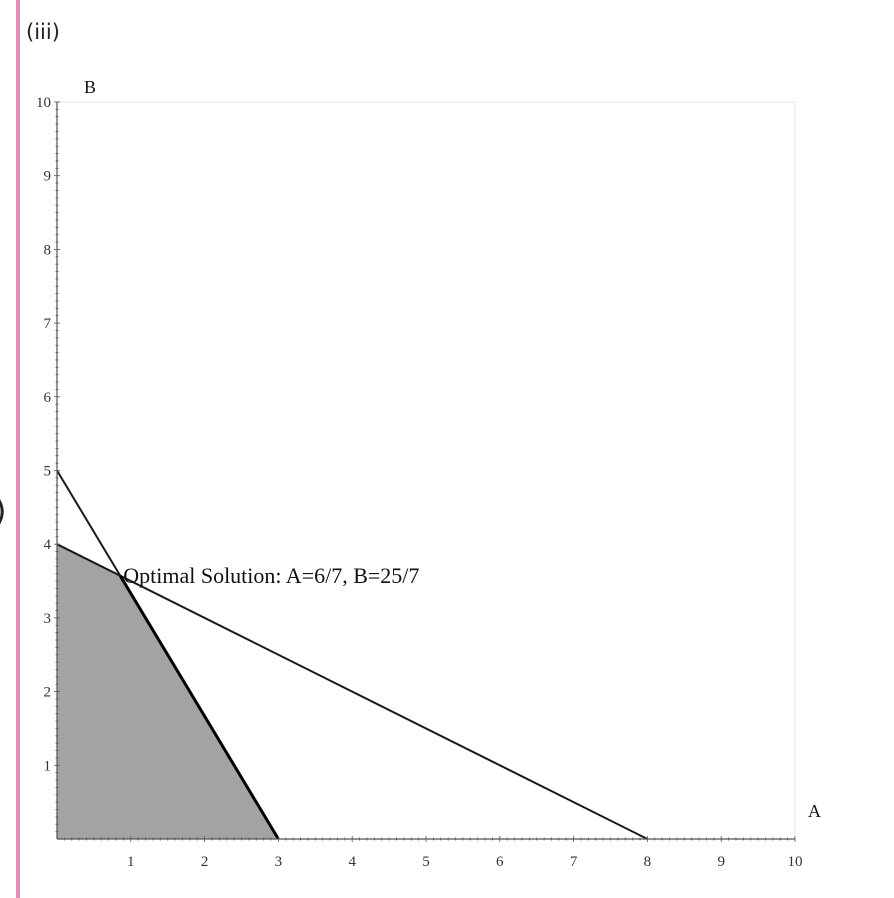 The image size is (894, 898). What do you see at coordinates (352, 862) in the screenshot?
I see `x-tick-label: 4` at bounding box center [352, 862].